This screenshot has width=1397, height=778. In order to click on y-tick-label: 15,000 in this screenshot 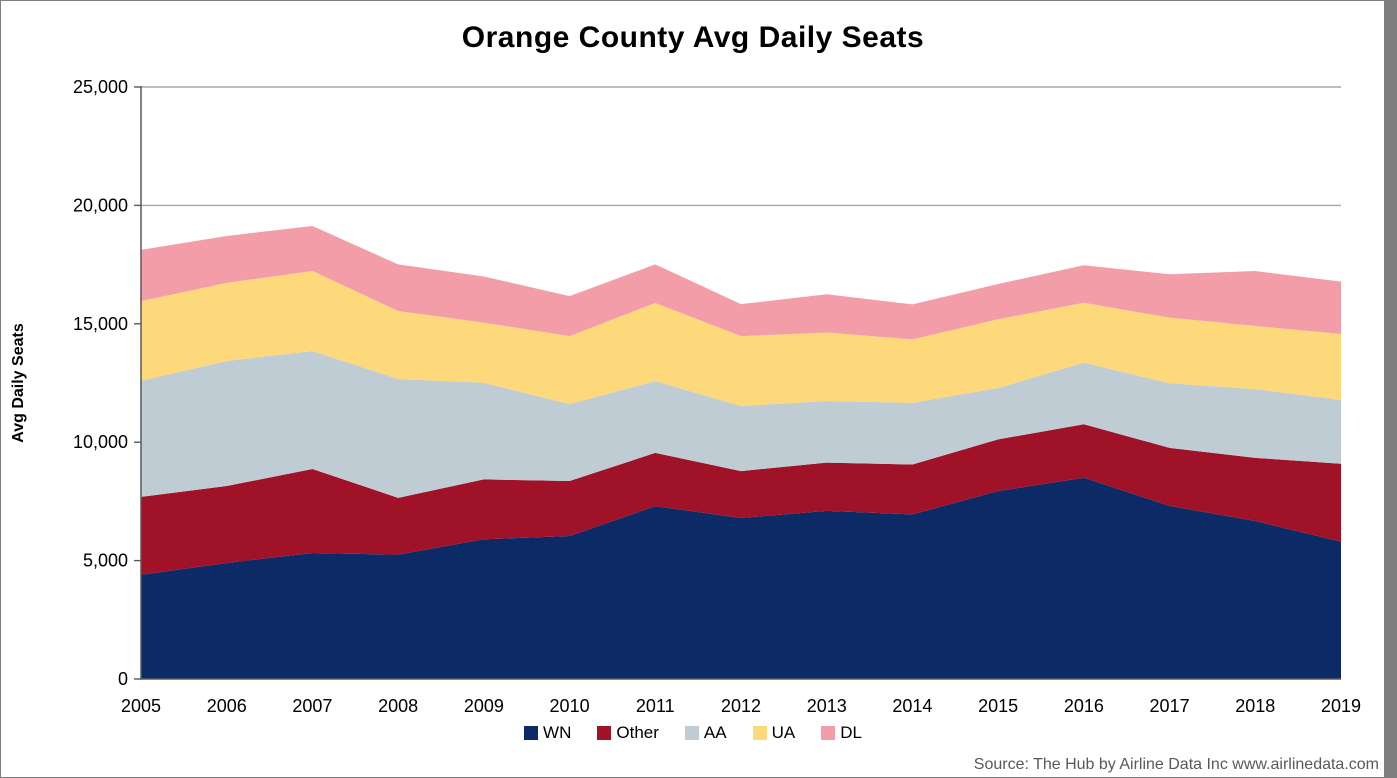, I will do `click(100, 324)`.